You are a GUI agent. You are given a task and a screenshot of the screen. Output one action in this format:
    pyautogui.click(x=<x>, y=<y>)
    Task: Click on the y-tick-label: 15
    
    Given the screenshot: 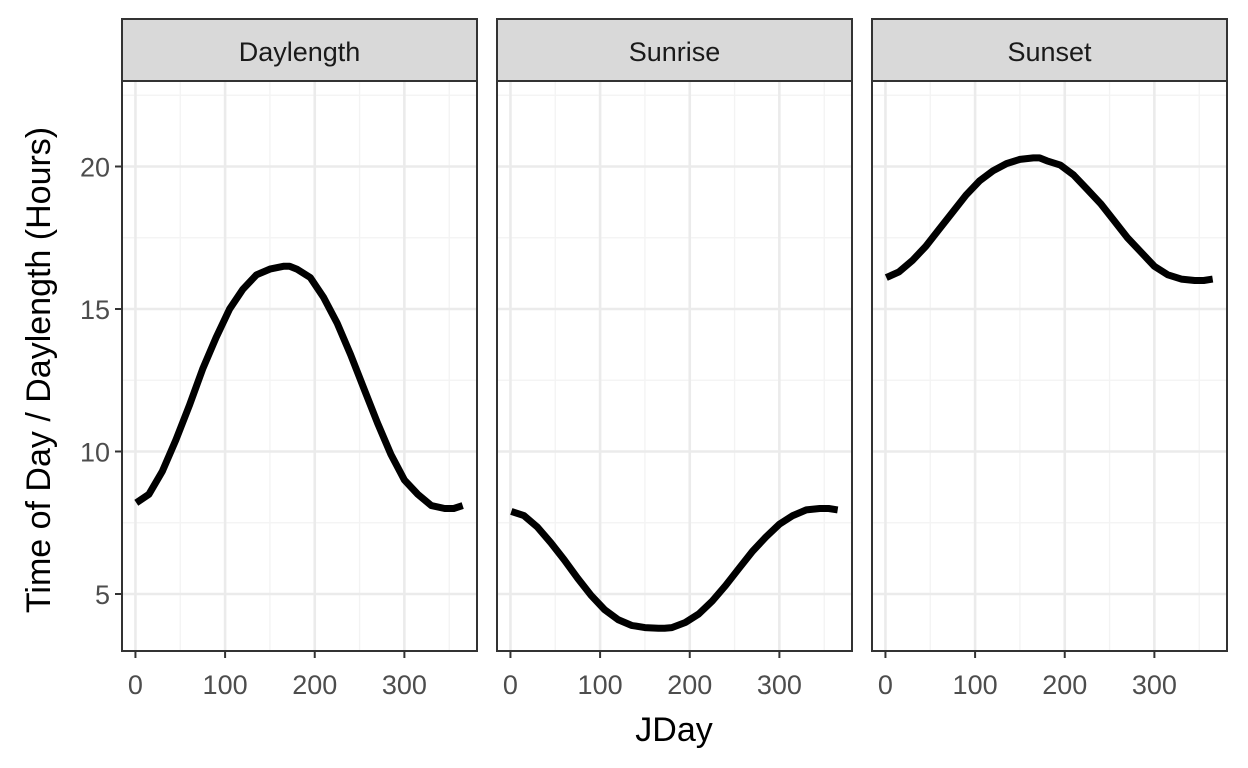 What is the action you would take?
    pyautogui.click(x=95, y=310)
    